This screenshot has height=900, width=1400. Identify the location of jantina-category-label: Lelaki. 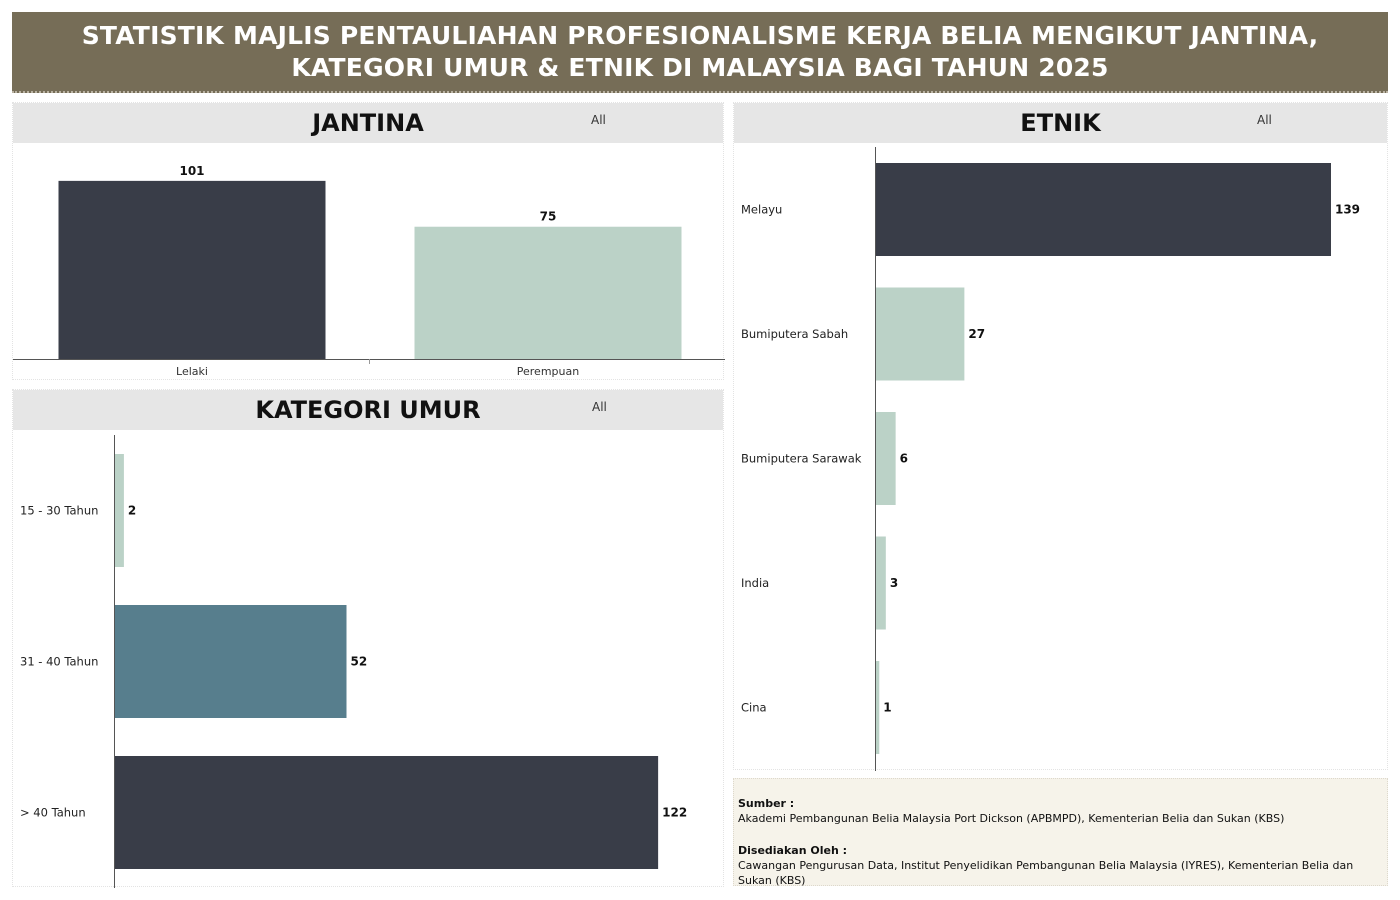
(192, 371).